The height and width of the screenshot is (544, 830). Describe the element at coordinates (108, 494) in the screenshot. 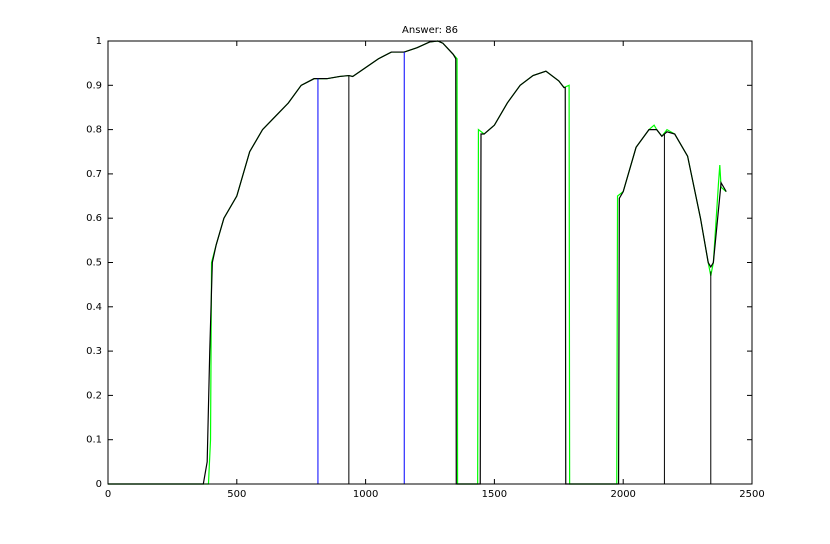

I see `x-tick-label: 0` at that location.